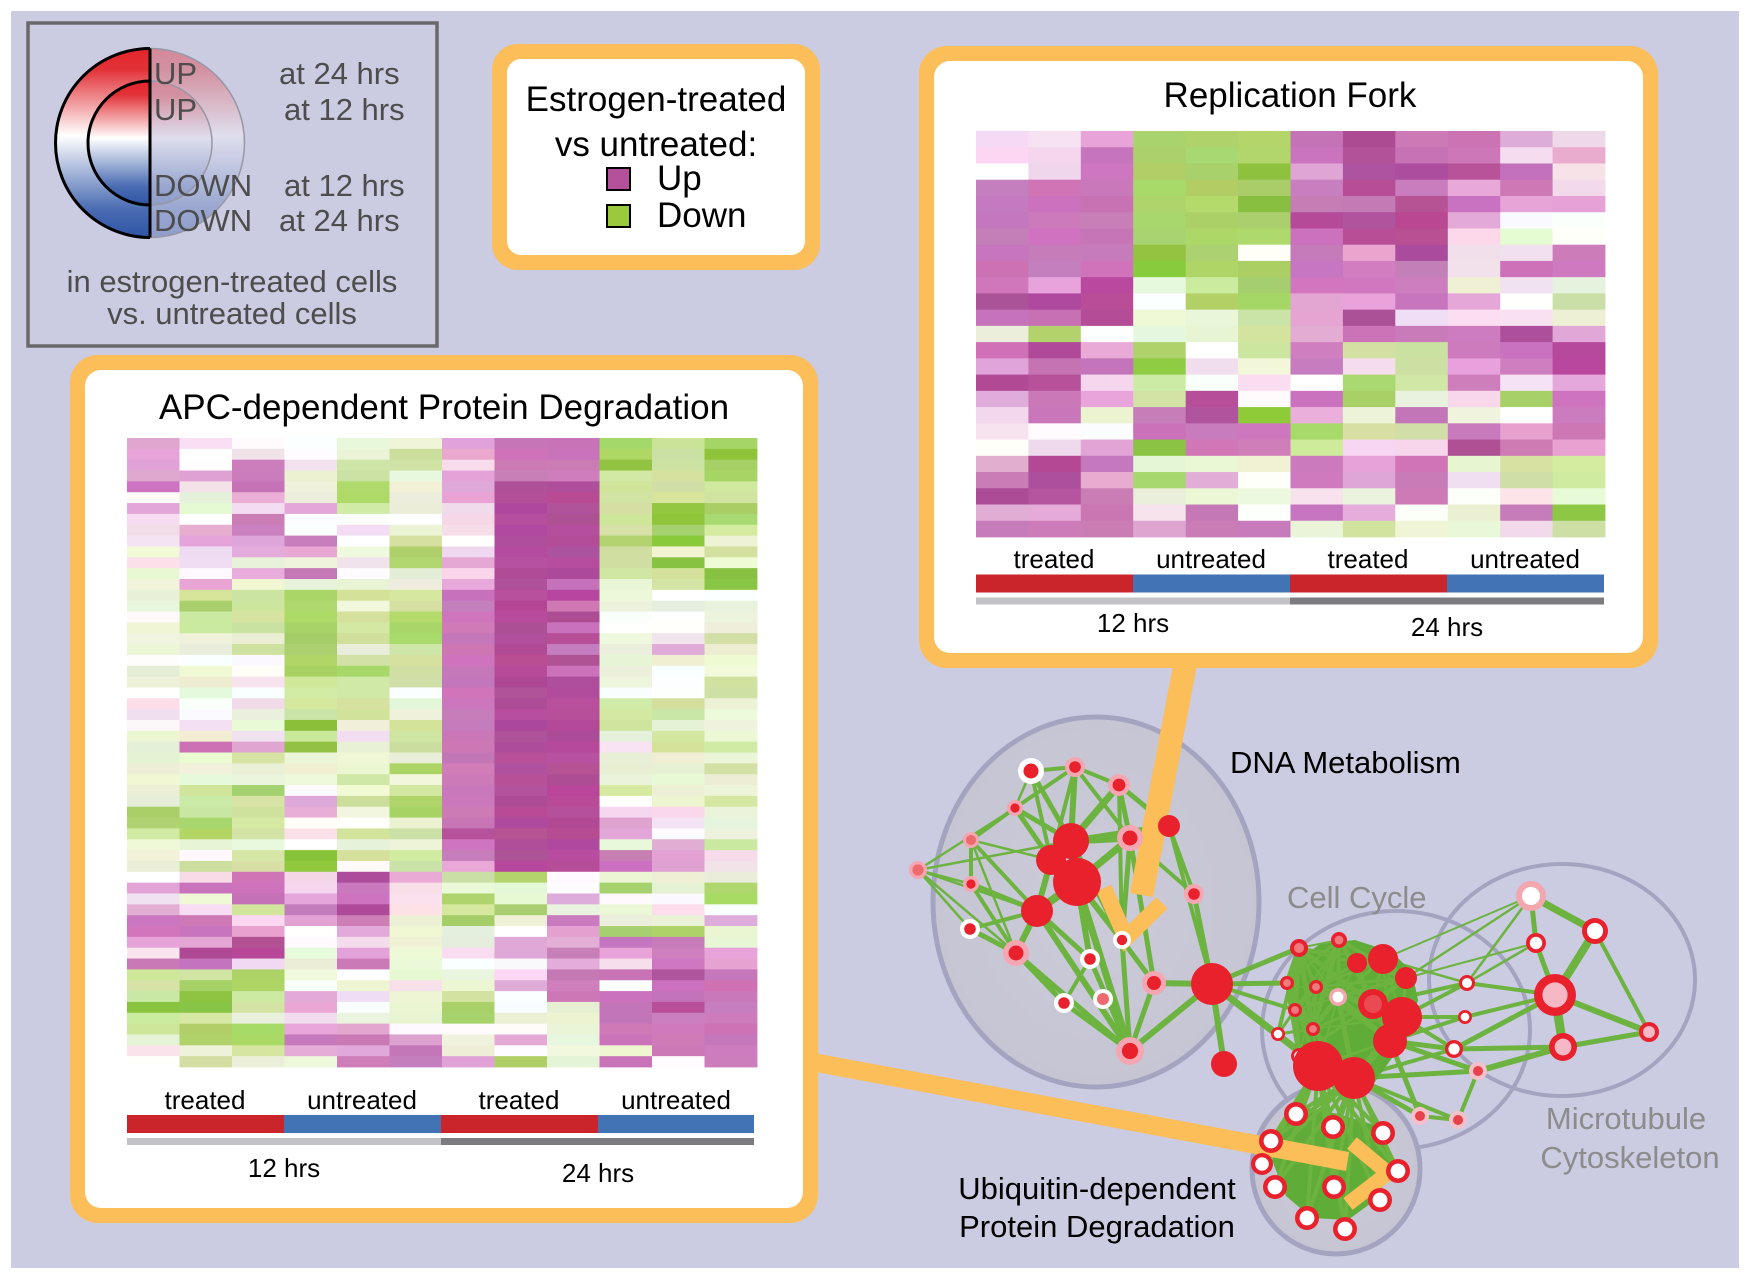  I want to click on svg-text: Estrogen-treated, so click(656, 99).